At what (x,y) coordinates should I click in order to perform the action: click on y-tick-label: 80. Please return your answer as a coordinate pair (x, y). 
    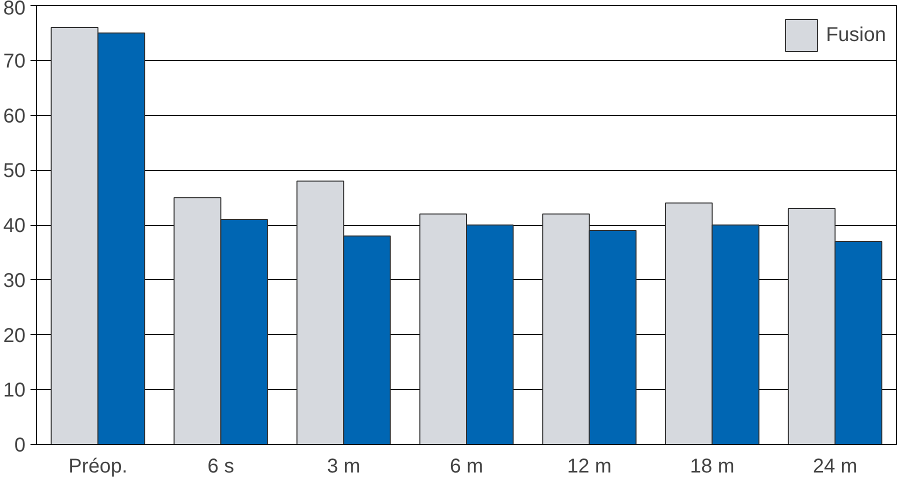
    Looking at the image, I should click on (14, 10).